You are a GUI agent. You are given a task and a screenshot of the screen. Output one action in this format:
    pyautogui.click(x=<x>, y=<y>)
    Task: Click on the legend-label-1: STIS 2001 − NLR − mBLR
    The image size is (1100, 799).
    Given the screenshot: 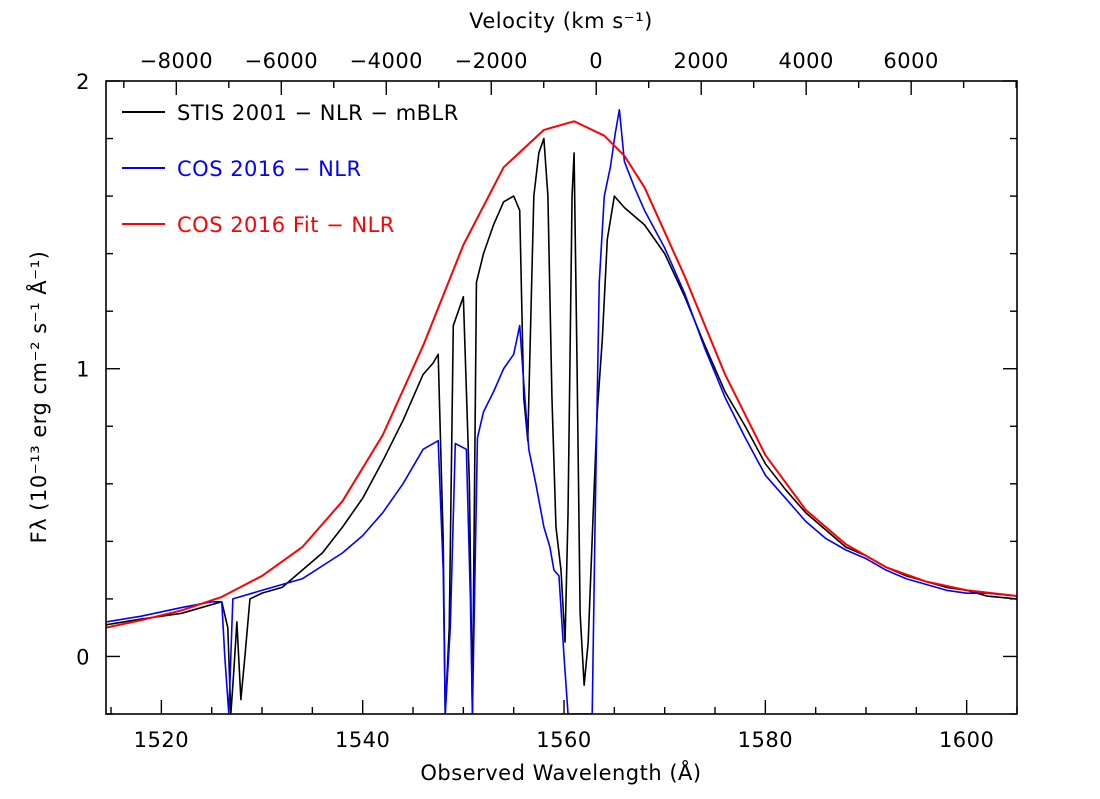 What is the action you would take?
    pyautogui.click(x=318, y=113)
    